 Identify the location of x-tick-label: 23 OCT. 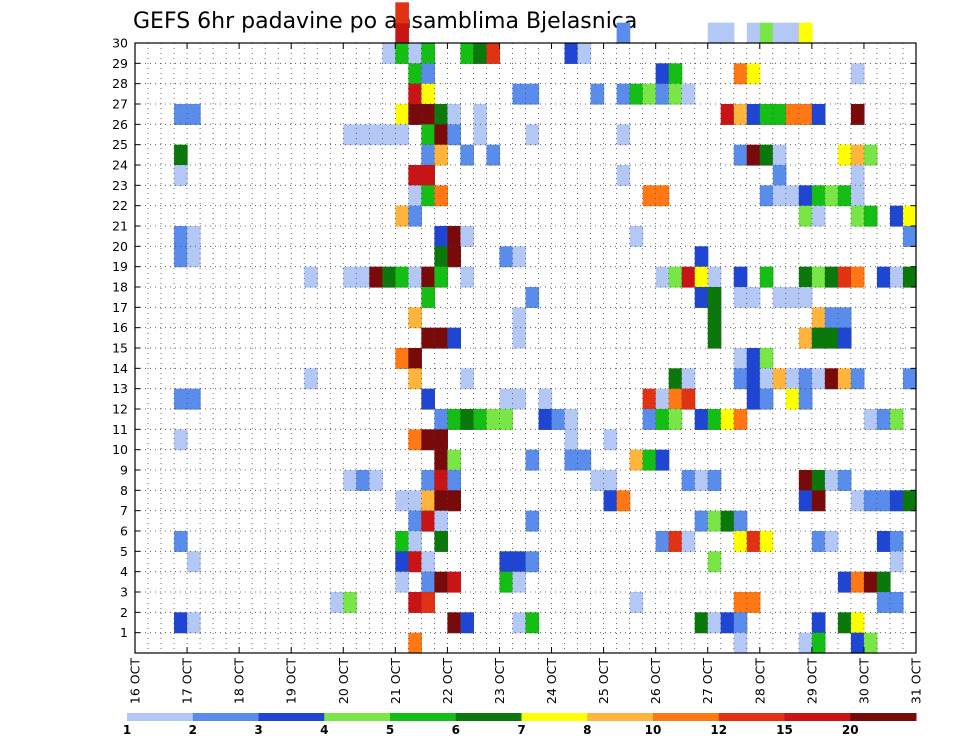
(499, 681).